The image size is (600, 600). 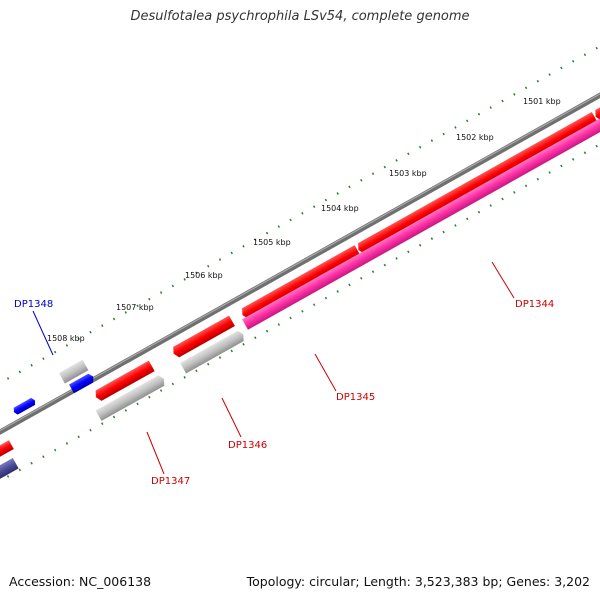 What do you see at coordinates (272, 242) in the screenshot?
I see `ruler-label-1505: 1505 kbp` at bounding box center [272, 242].